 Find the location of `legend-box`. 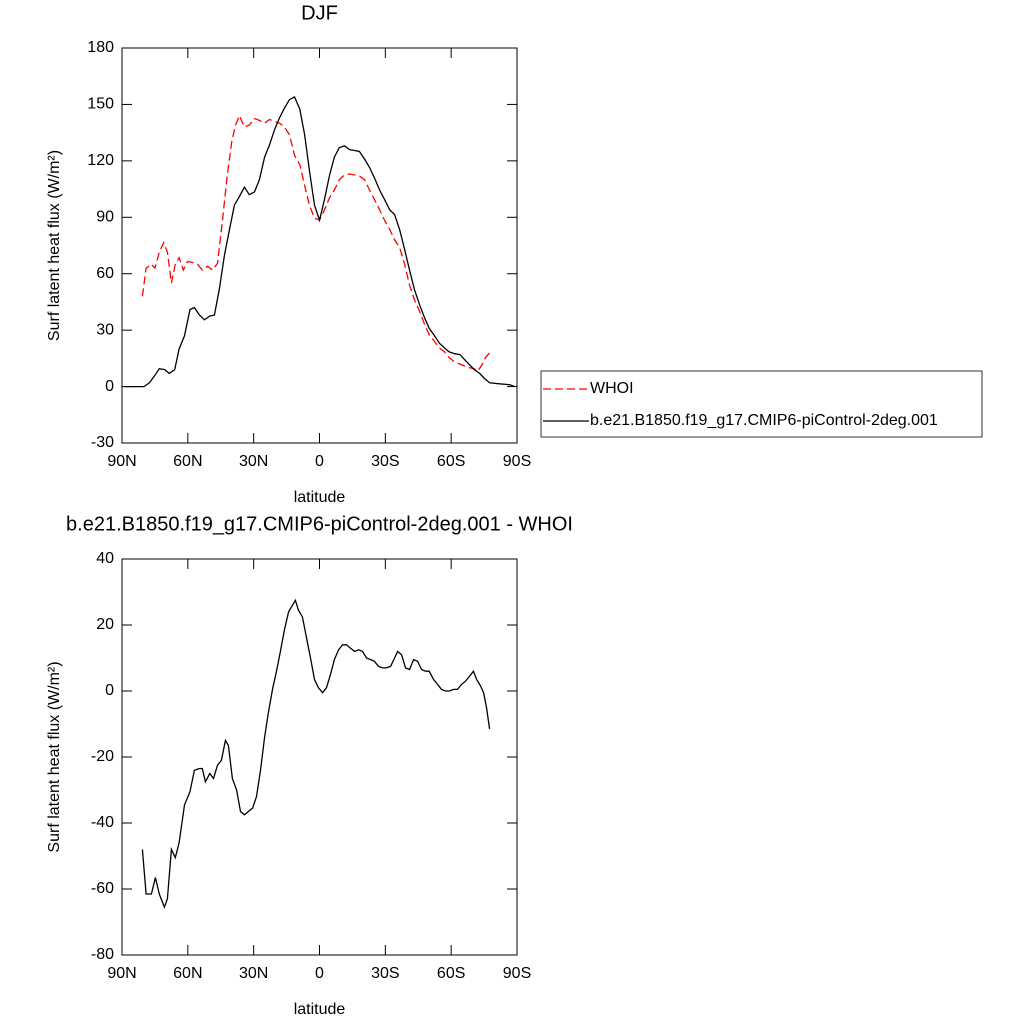

legend-box is located at coordinates (761, 404).